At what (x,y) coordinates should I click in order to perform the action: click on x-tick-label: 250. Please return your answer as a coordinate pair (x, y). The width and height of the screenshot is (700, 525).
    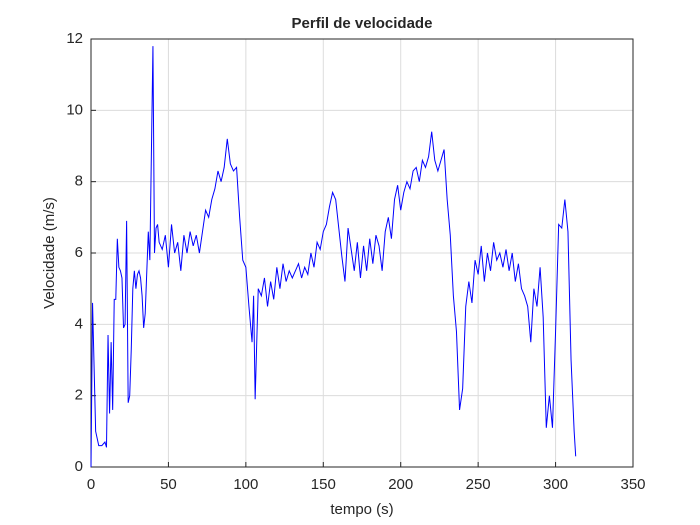
    Looking at the image, I should click on (478, 484).